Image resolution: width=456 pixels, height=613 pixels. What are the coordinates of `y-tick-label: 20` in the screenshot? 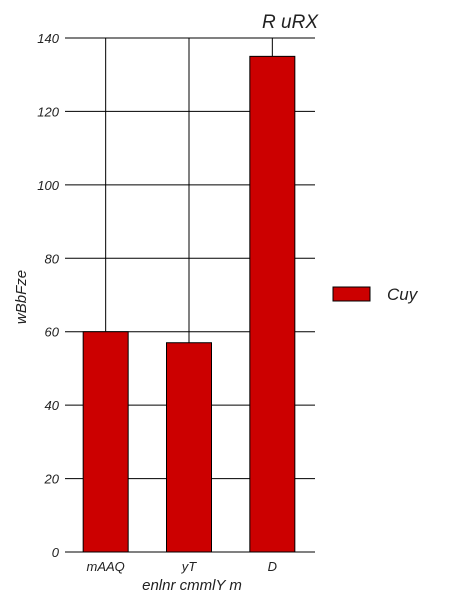 It's located at (52, 479).